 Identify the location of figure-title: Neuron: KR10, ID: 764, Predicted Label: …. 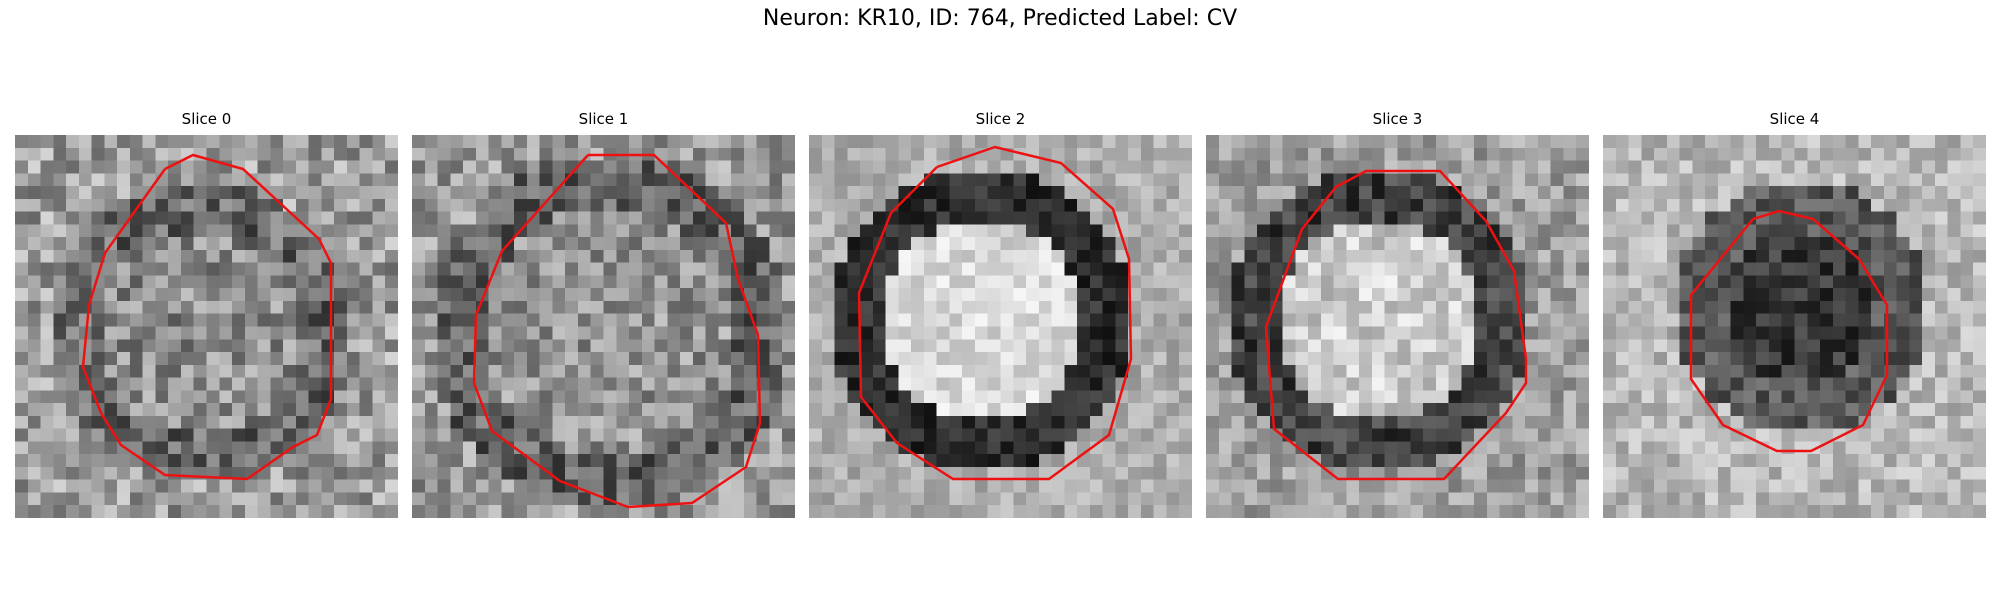
(1000, 18).